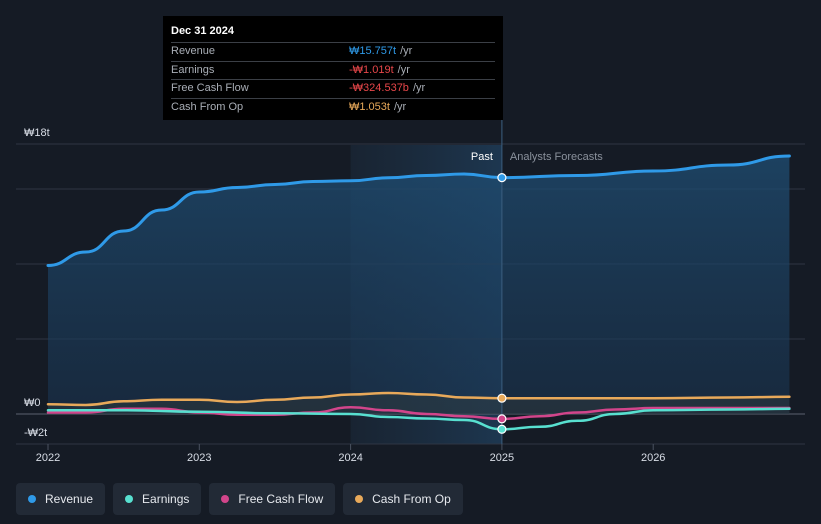  Describe the element at coordinates (225, 499) in the screenshot. I see `free-cash-flow-dot-icon` at that location.